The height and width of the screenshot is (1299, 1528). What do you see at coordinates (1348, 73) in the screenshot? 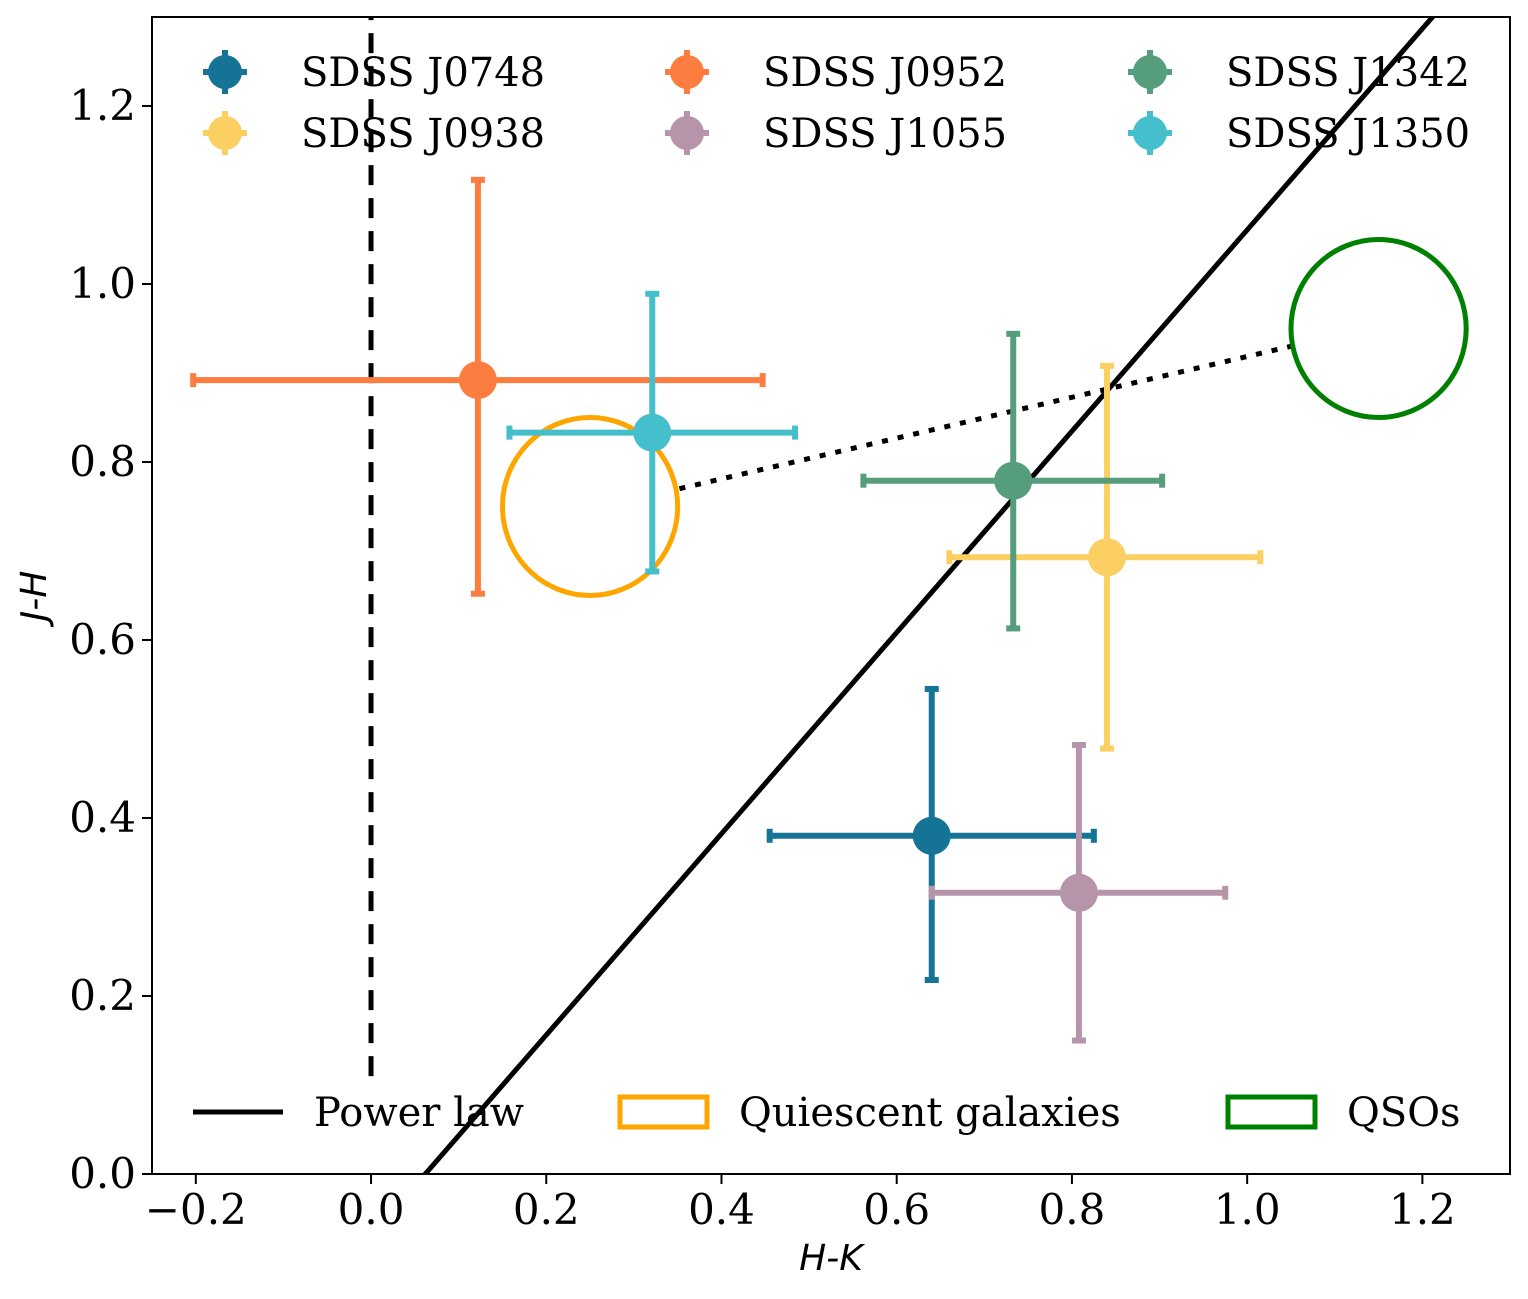
I see `legend-label: SDSS J1342` at bounding box center [1348, 73].